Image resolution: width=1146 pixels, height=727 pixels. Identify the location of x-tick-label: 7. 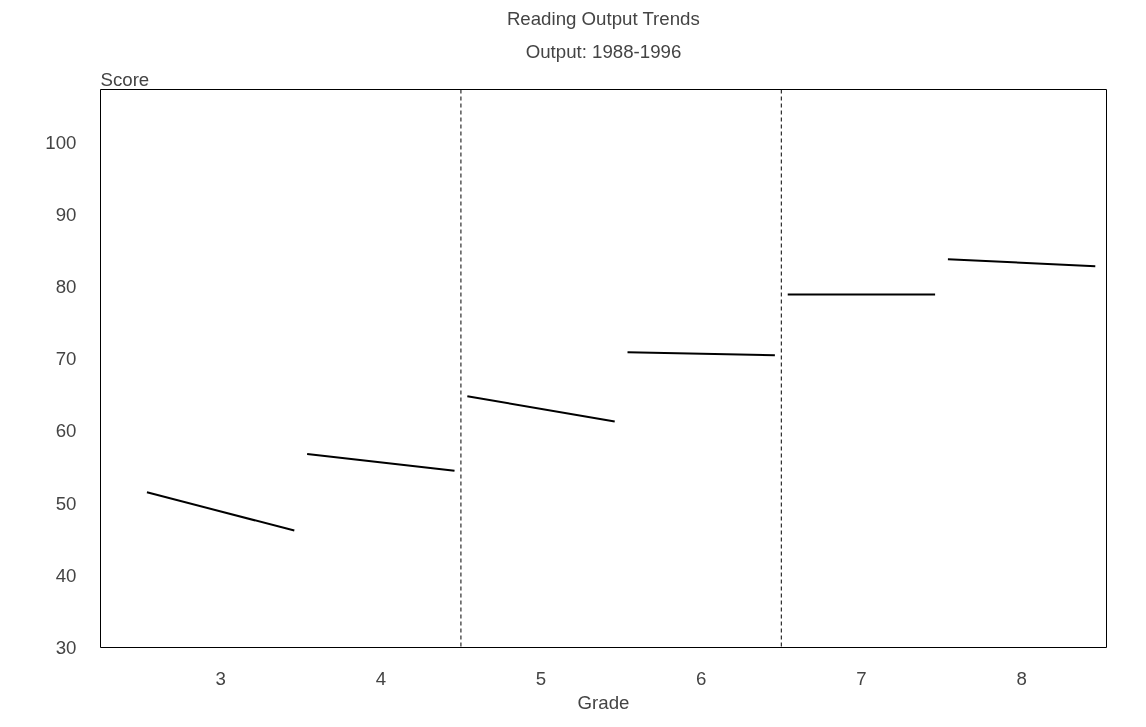
(861, 678).